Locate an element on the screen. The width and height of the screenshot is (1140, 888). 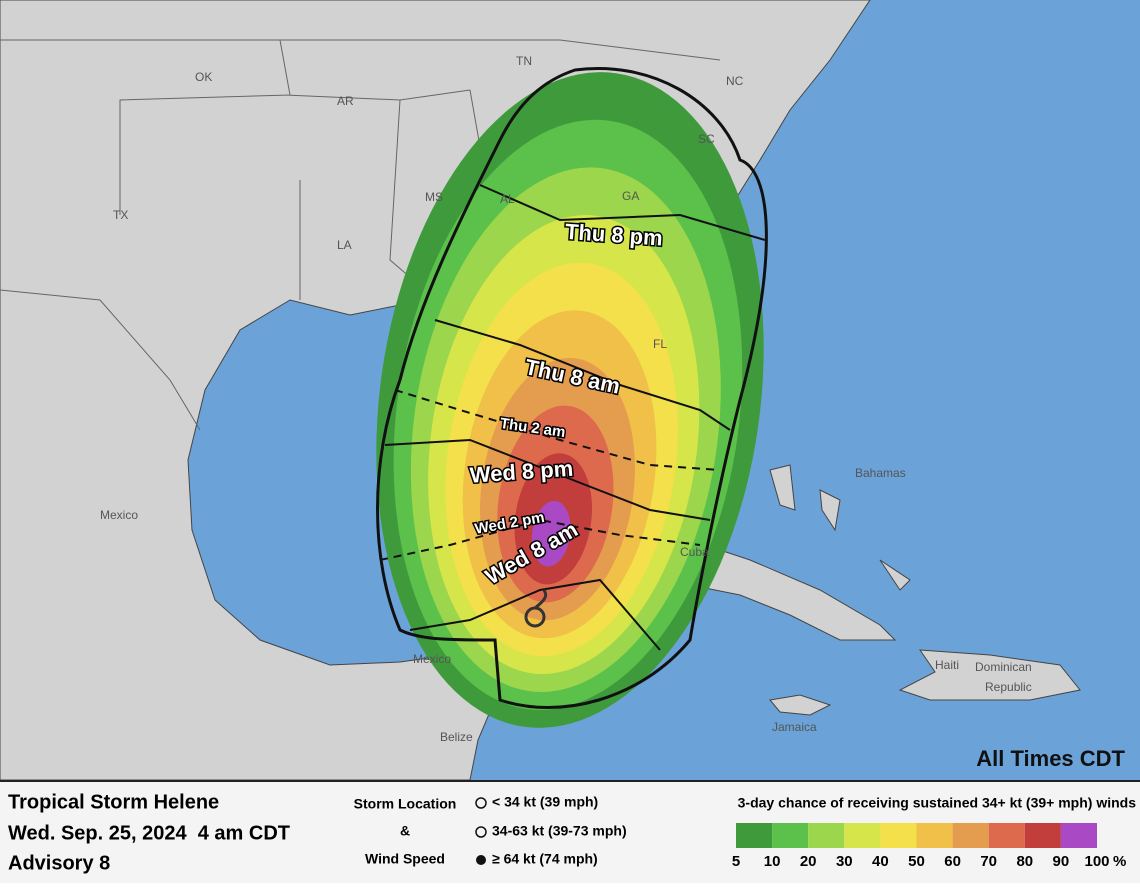
state-label: NC is located at coordinates (735, 81).